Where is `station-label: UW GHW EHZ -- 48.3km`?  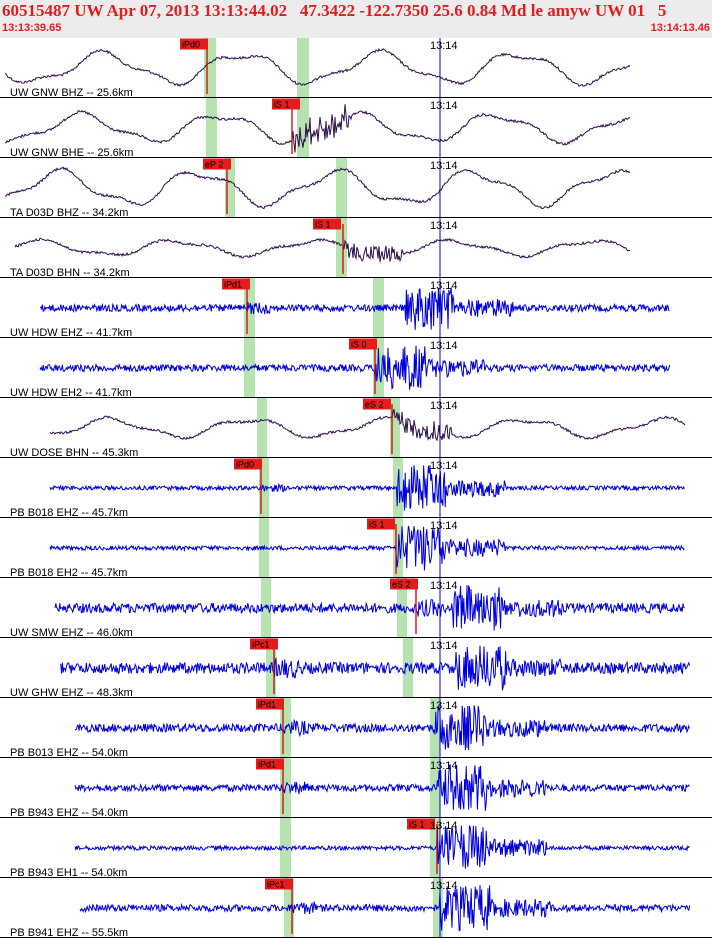
station-label: UW GHW EHZ -- 48.3km is located at coordinates (71, 693).